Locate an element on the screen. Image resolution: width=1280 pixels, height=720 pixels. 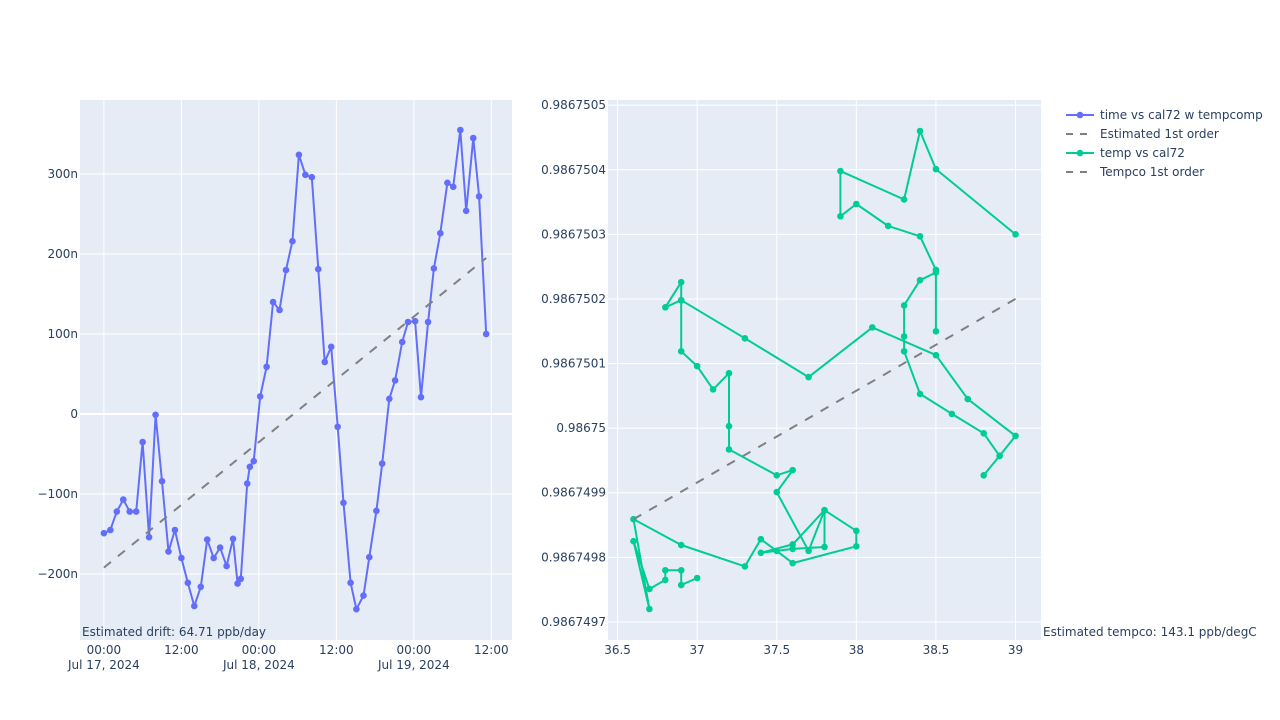
y-tick-label: 0.9867501 is located at coordinates (573, 364).